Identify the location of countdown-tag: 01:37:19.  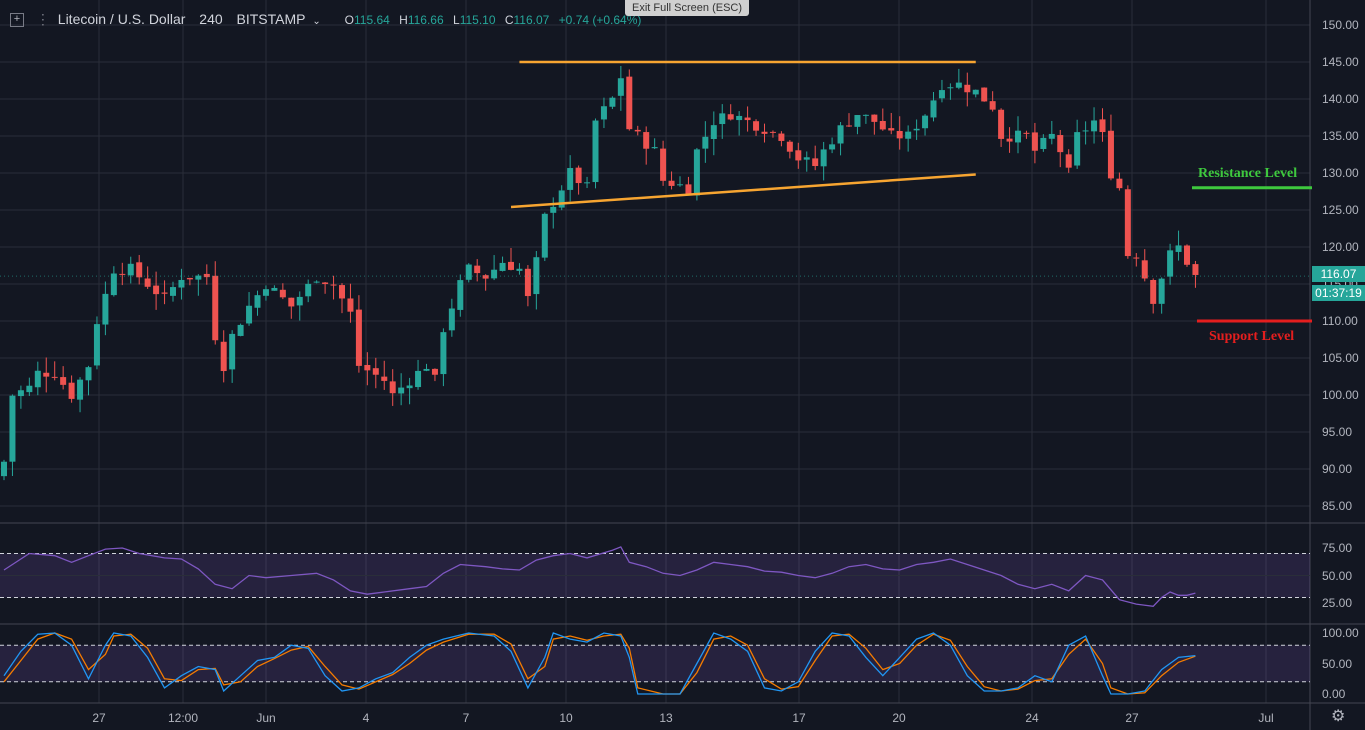
(1338, 293).